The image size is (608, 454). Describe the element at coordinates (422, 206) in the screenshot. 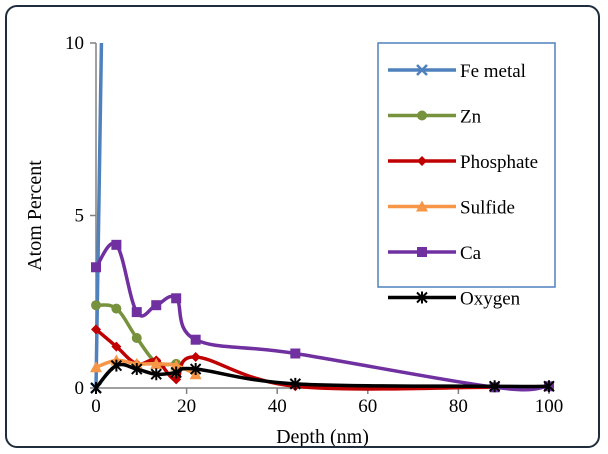

I see `legend-marker-sulfide` at that location.